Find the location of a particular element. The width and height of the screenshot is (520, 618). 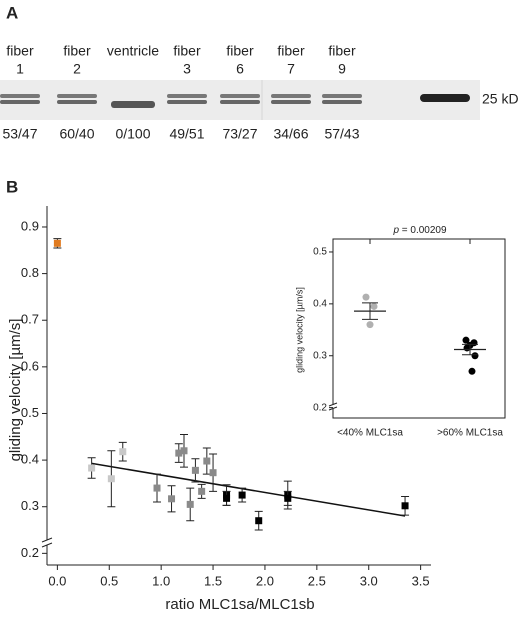

x-tick-label: 0.5 is located at coordinates (109, 580).